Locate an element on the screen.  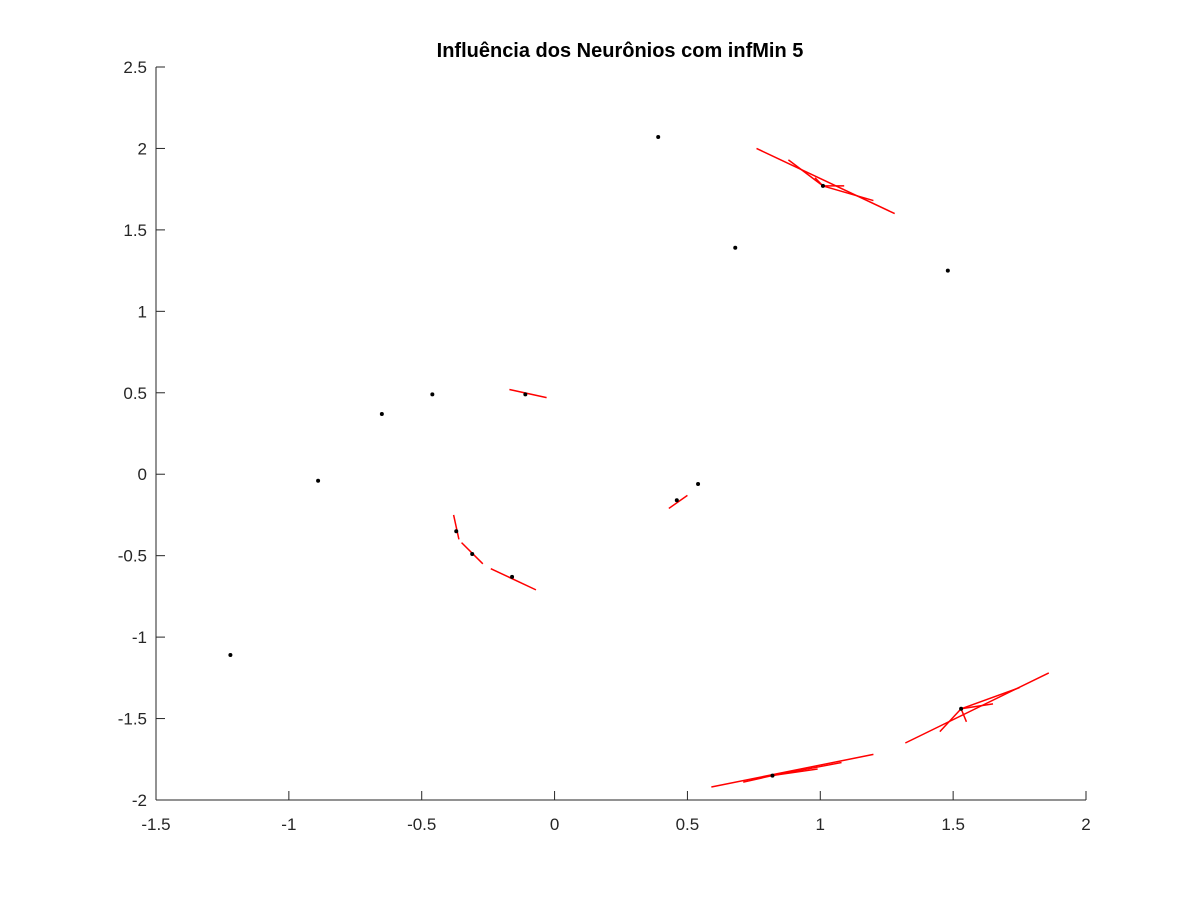
x-tick-label: 0 is located at coordinates (554, 824).